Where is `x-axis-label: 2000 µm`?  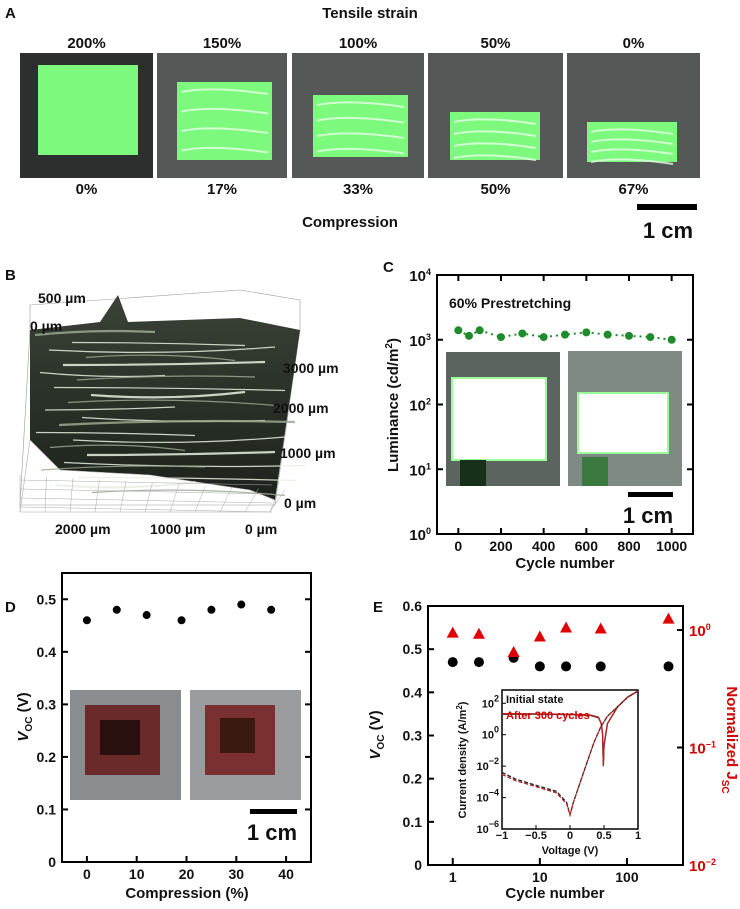
x-axis-label: 2000 µm is located at coordinates (83, 529).